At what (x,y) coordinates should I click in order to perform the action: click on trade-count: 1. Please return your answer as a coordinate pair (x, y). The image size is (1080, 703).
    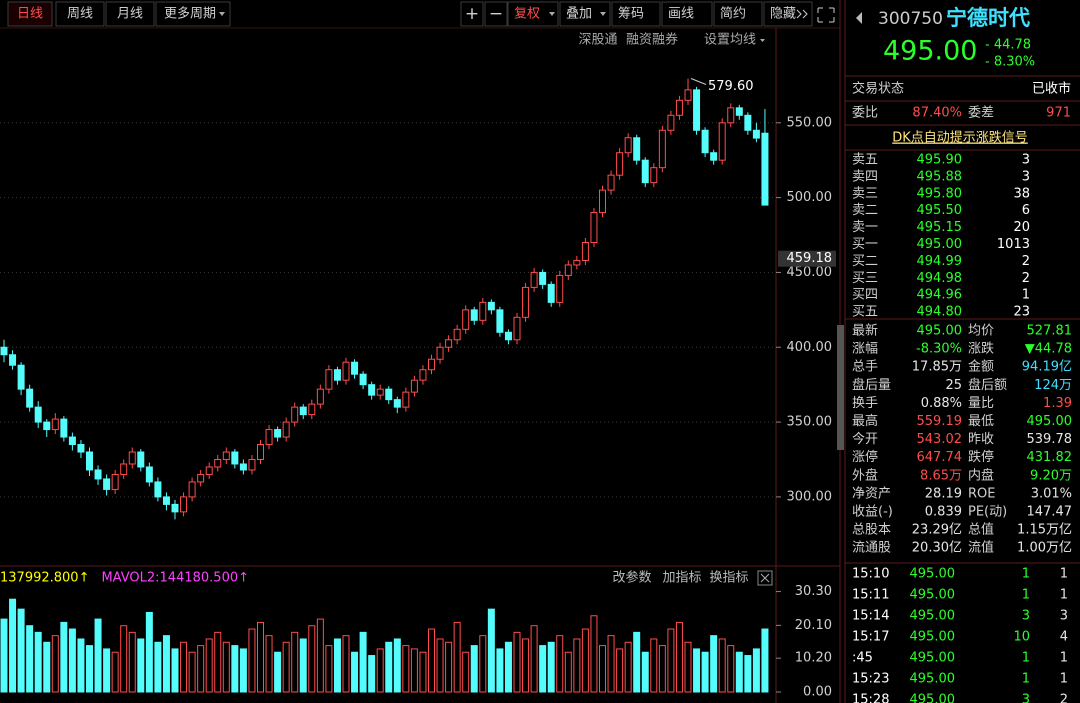
    Looking at the image, I should click on (1064, 574).